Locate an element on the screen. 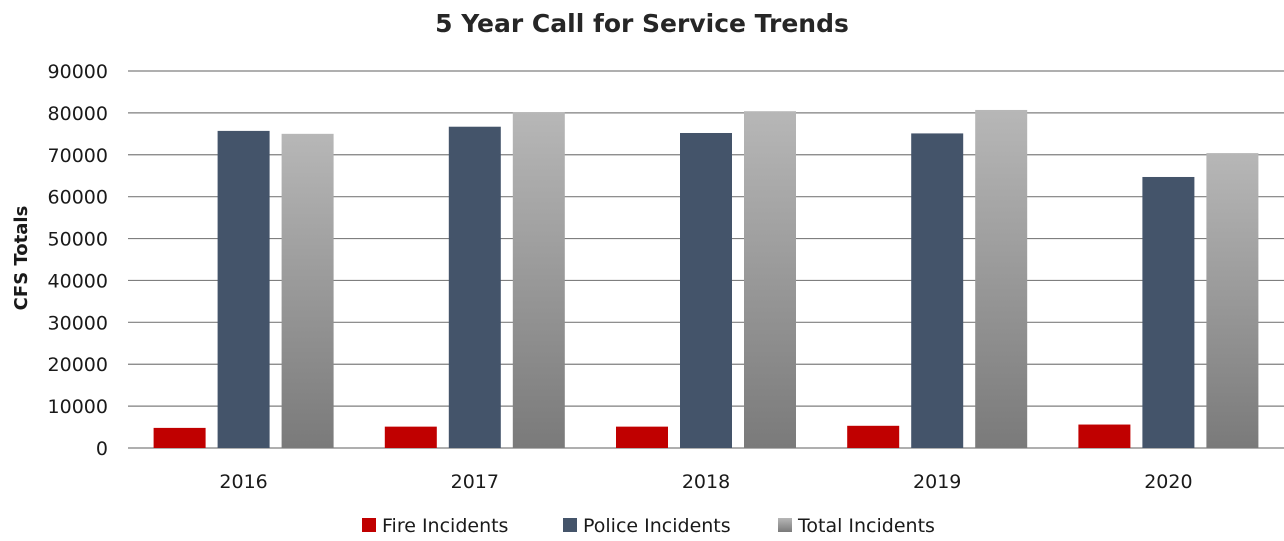 The image size is (1284, 541). x-tick-label: 2018 is located at coordinates (706, 482).